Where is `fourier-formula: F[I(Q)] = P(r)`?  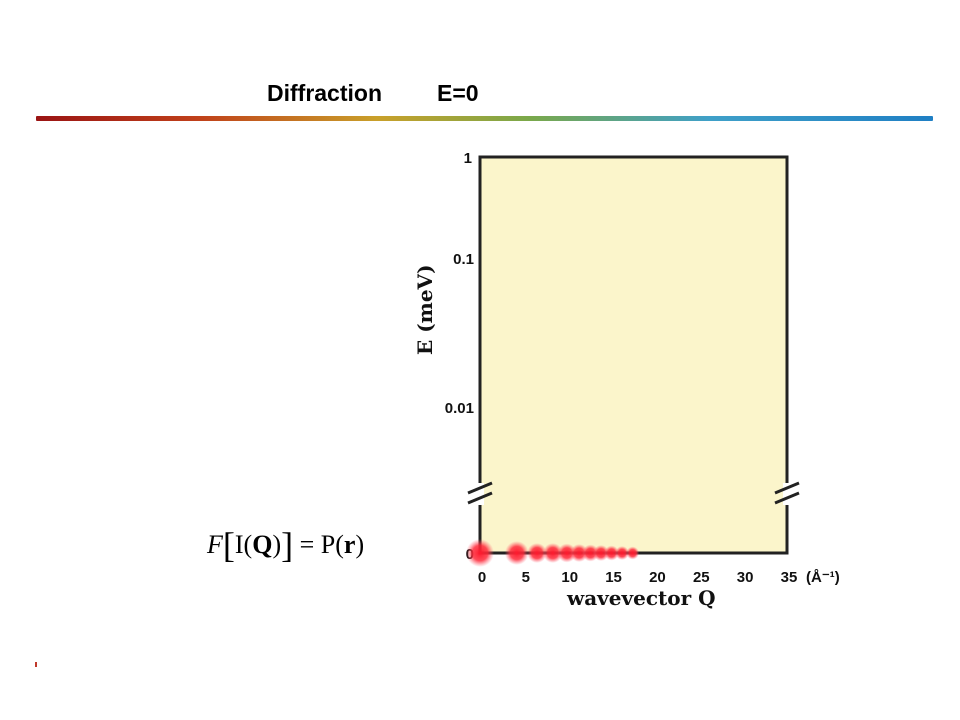 fourier-formula: F[I(Q)] = P(r) is located at coordinates (286, 544).